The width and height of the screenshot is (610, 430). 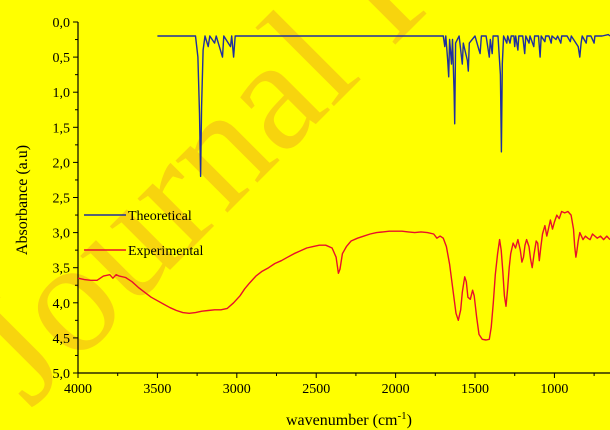 What do you see at coordinates (22, 200) in the screenshot?
I see `y-axis-title: Absorbance (a.u)` at bounding box center [22, 200].